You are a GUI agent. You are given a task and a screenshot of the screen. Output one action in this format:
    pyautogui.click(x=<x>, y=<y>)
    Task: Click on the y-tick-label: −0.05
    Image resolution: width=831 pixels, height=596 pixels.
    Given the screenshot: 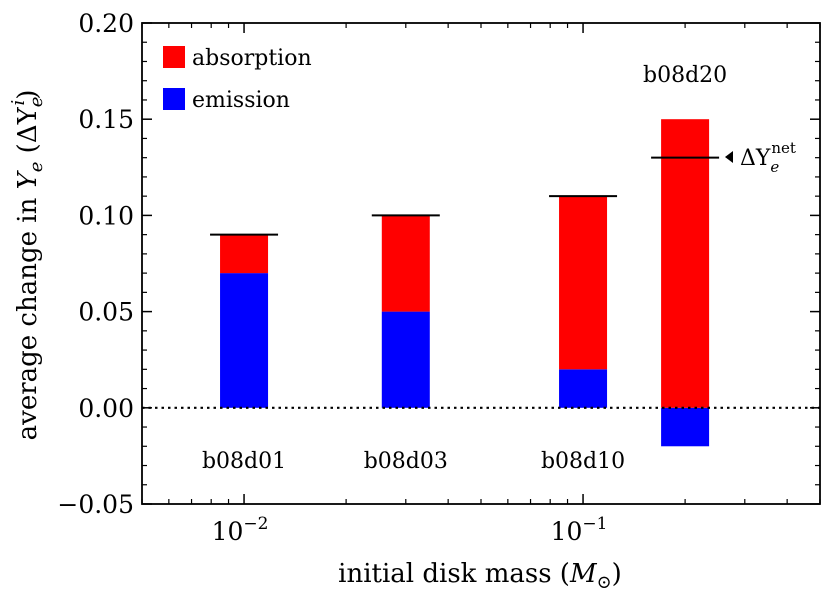 What is the action you would take?
    pyautogui.click(x=95, y=504)
    